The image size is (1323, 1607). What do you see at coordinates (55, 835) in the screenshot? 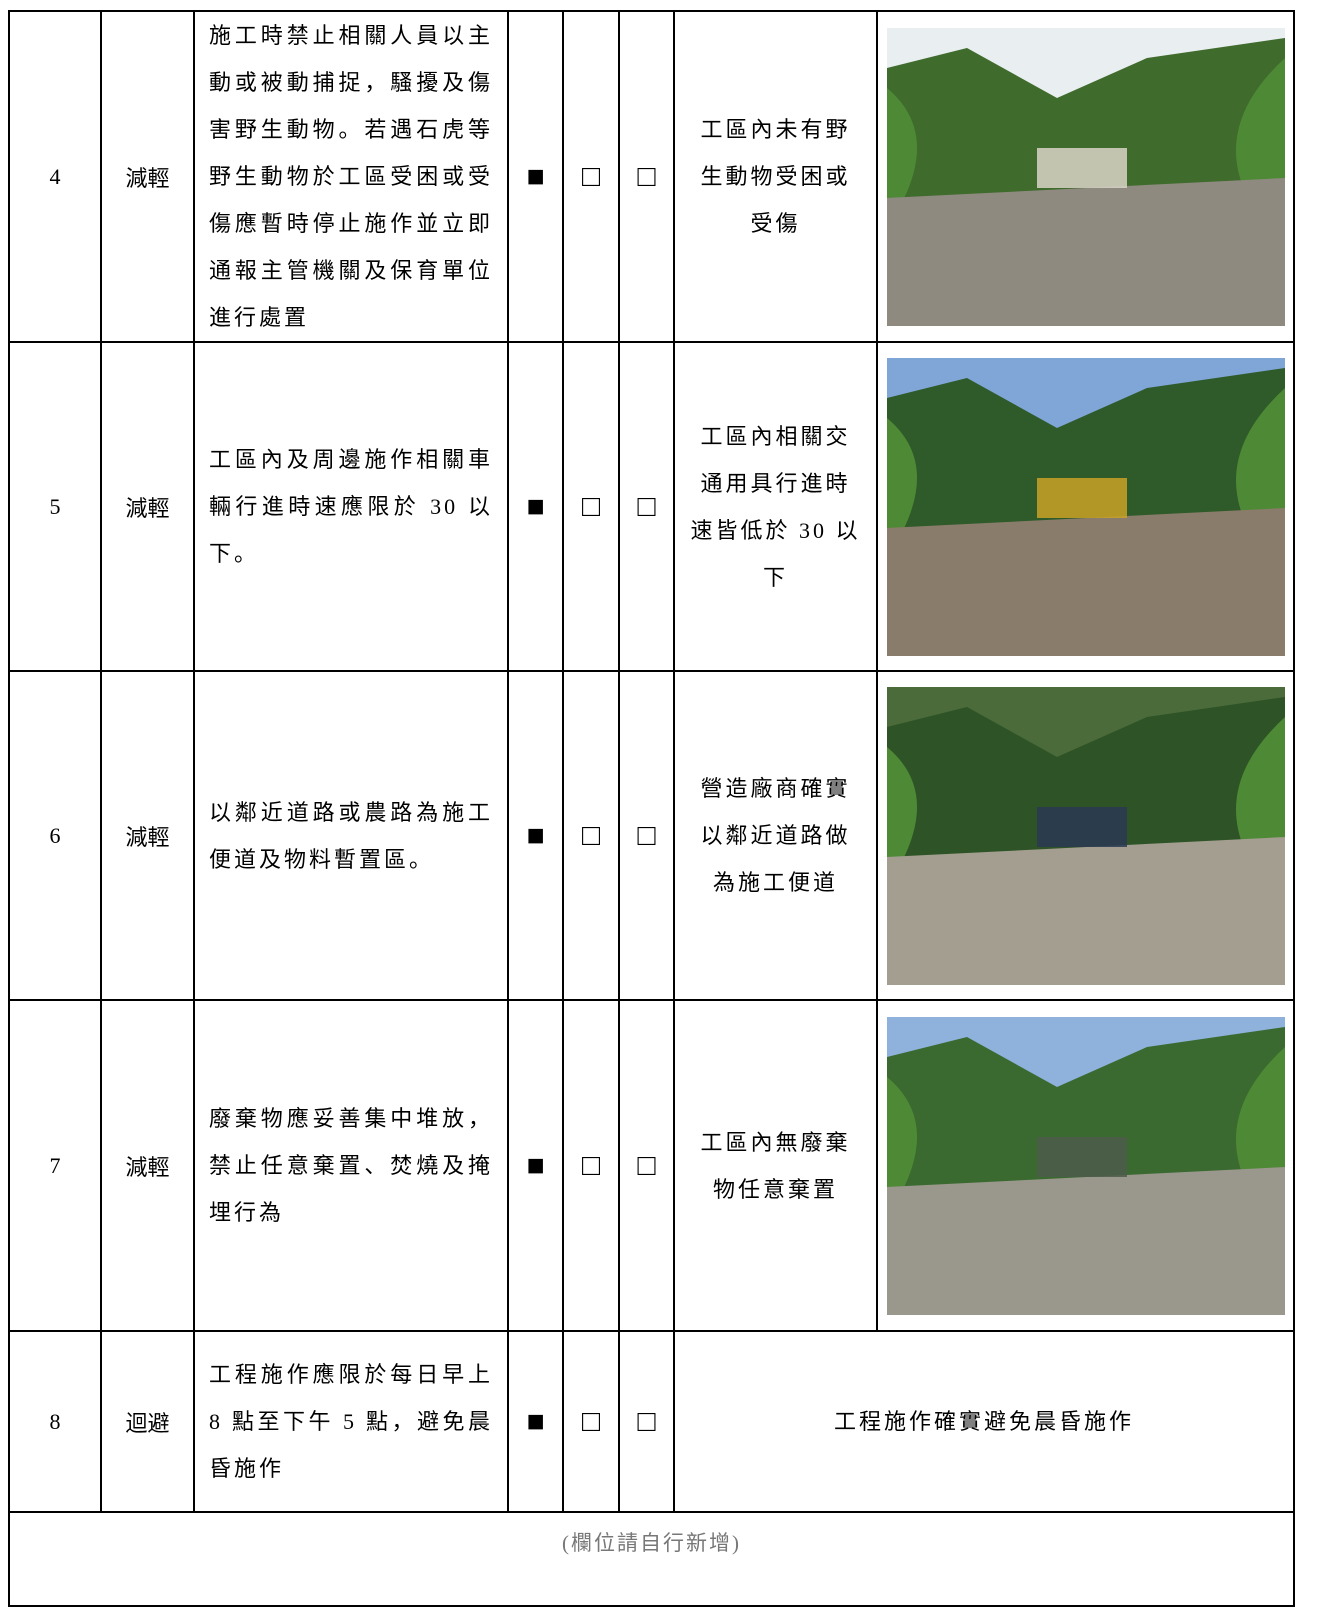
I see `item-number: 6` at bounding box center [55, 835].